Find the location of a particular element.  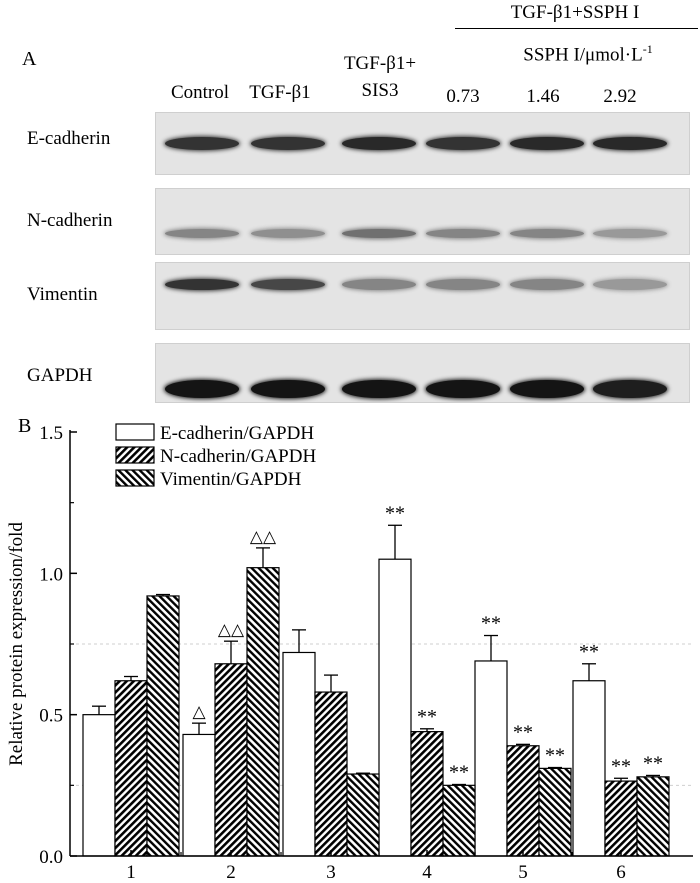

col-label-control: Control is located at coordinates (200, 92).